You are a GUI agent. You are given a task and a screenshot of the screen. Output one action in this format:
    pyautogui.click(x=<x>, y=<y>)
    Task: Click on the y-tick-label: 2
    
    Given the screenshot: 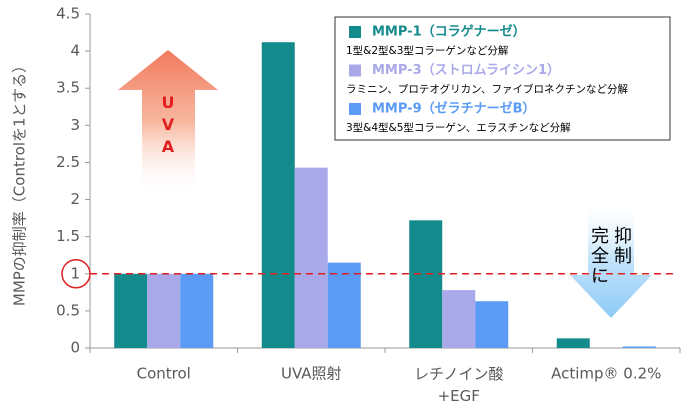 What is the action you would take?
    pyautogui.click(x=75, y=199)
    